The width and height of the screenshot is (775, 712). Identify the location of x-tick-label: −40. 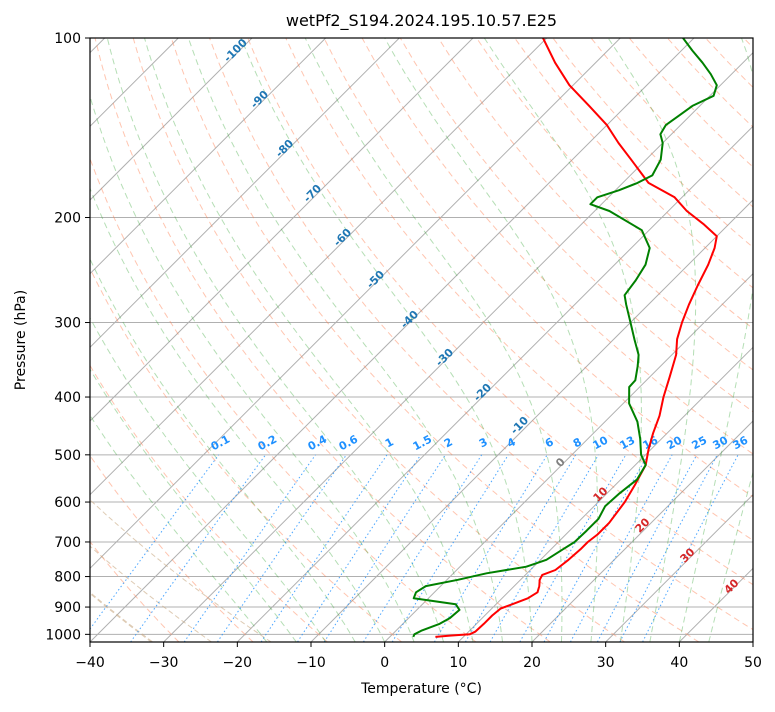
(90, 663).